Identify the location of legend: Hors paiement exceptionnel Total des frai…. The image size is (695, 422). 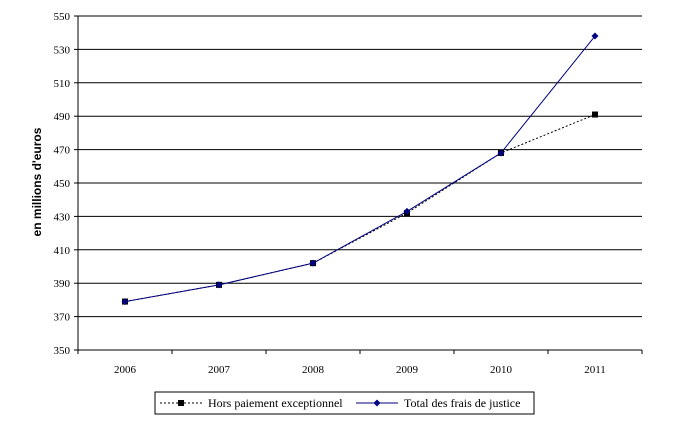
(344, 403).